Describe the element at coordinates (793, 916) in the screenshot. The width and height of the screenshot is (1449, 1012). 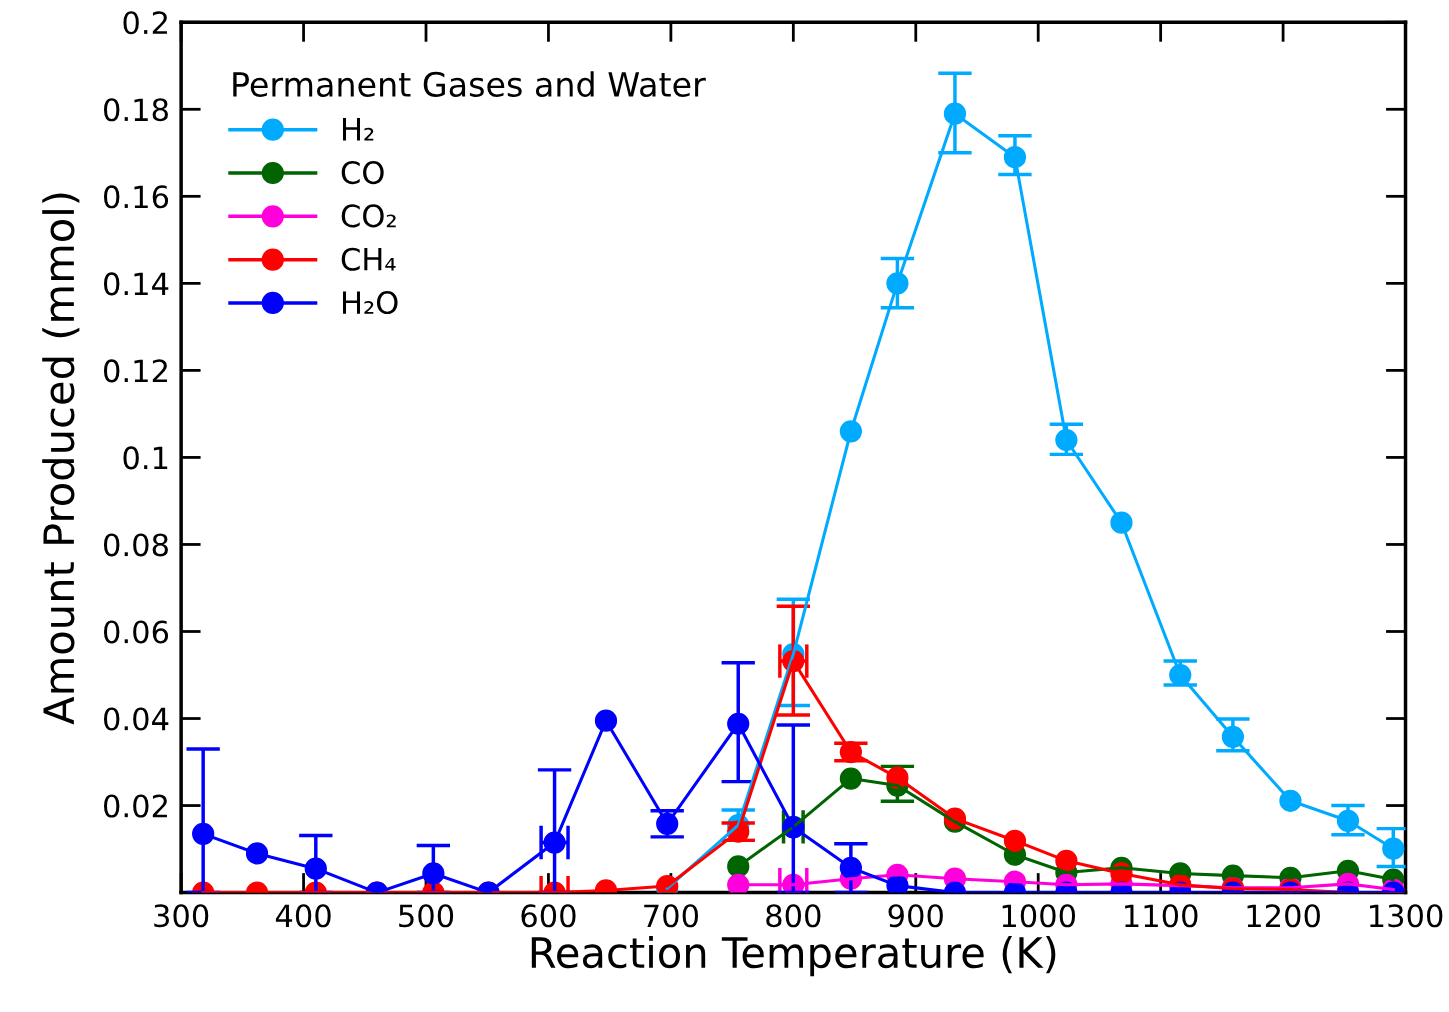
I see `x-tick-label: 800` at that location.